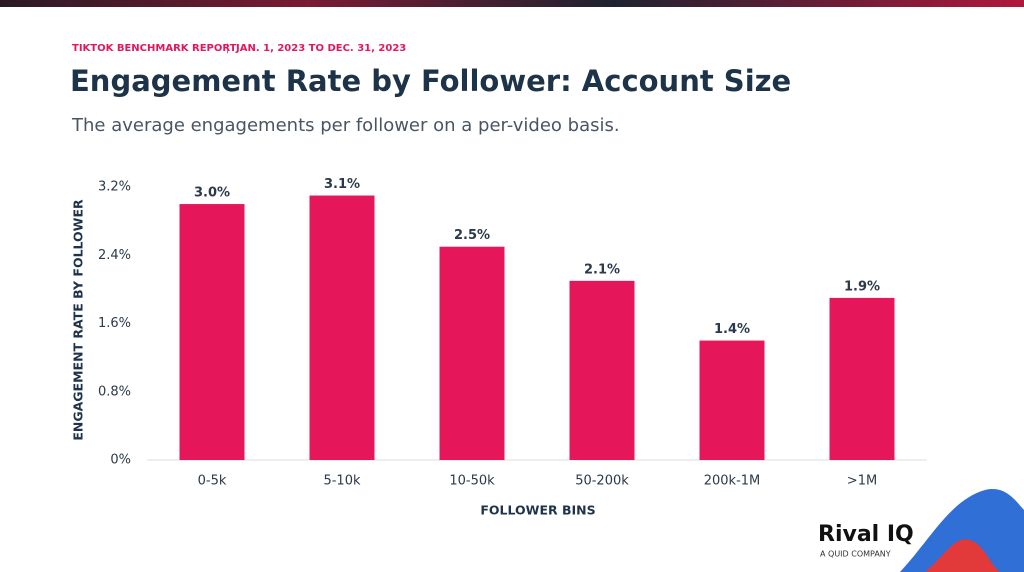 This screenshot has width=1024, height=572. What do you see at coordinates (862, 286) in the screenshot?
I see `value-label: 1.9%` at bounding box center [862, 286].